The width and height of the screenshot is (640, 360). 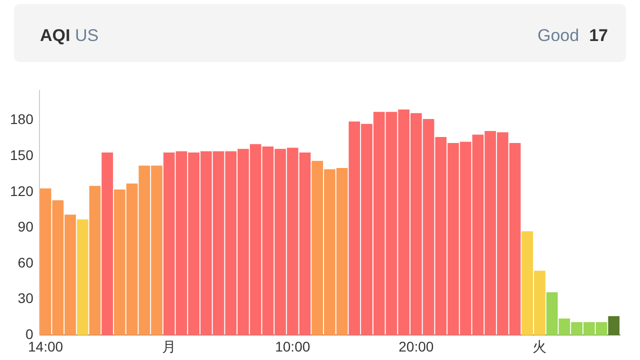 I want to click on chart-title: AQI, so click(x=55, y=35).